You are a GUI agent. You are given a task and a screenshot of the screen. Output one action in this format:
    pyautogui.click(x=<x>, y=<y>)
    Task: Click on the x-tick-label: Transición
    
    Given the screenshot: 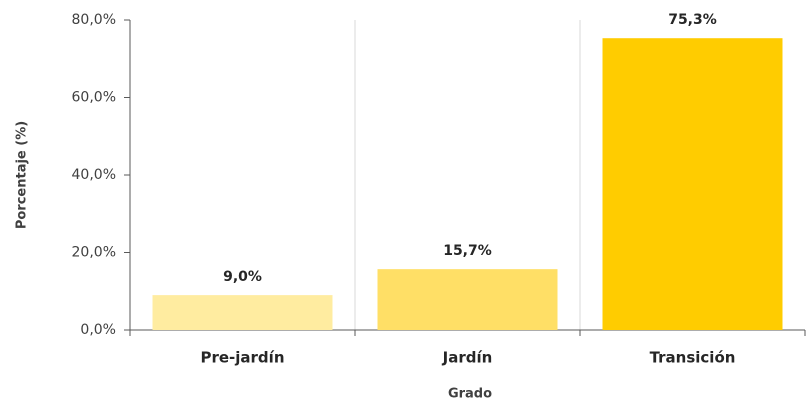 What is the action you would take?
    pyautogui.click(x=693, y=358)
    